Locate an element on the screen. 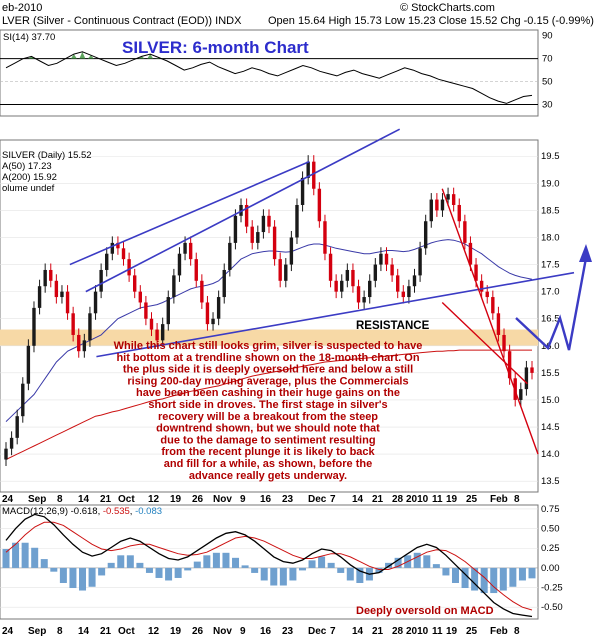  x-tick-label: 8 is located at coordinates (517, 499).